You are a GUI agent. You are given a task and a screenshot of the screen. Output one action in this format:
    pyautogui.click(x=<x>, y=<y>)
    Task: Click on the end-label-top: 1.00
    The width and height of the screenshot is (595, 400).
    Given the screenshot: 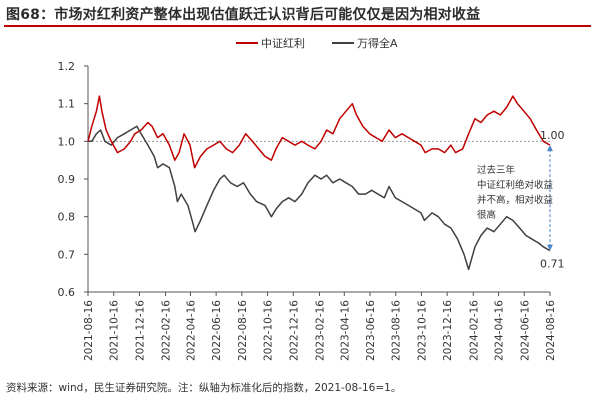 What is the action you would take?
    pyautogui.click(x=552, y=135)
    